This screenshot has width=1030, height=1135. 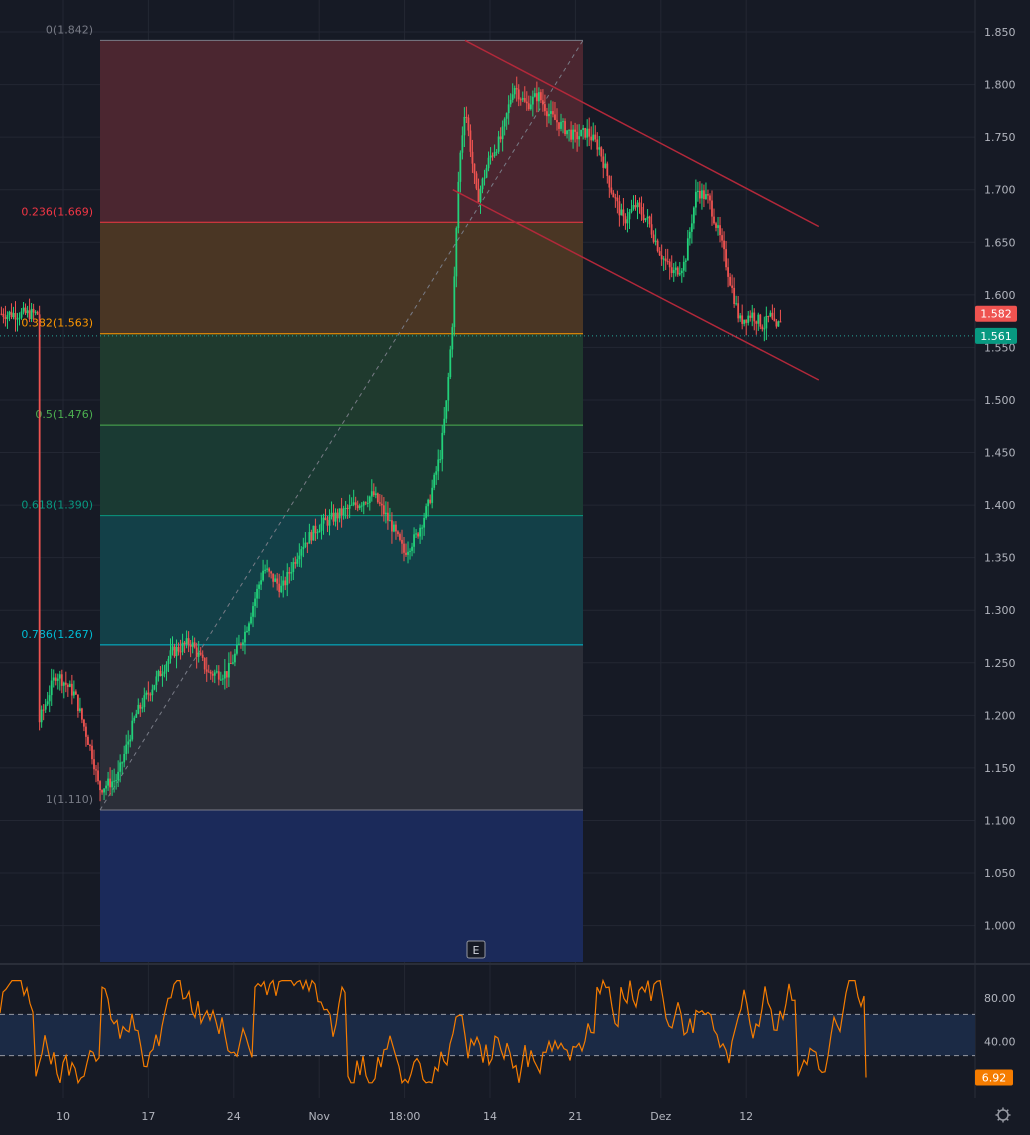 I want to click on fib-zone, so click(x=341, y=580).